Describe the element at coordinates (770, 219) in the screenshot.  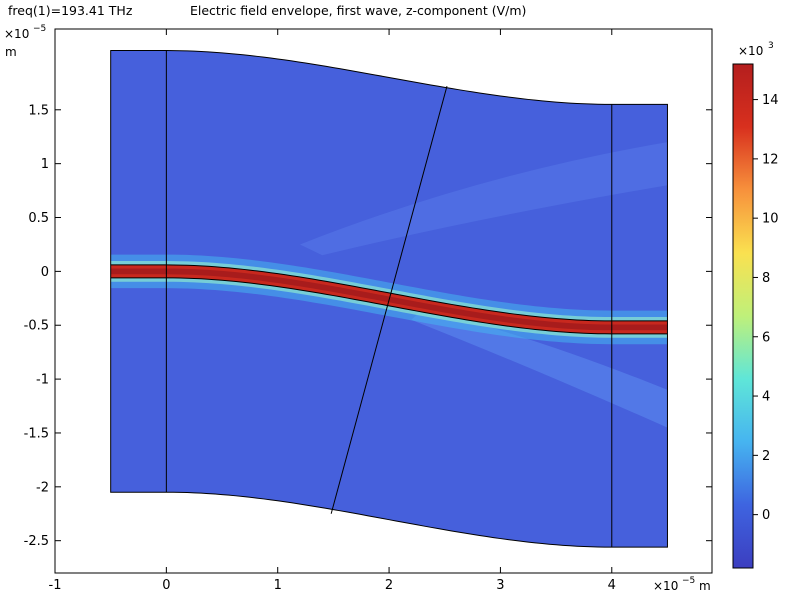
I see `colorbar-tick-label: 10` at that location.